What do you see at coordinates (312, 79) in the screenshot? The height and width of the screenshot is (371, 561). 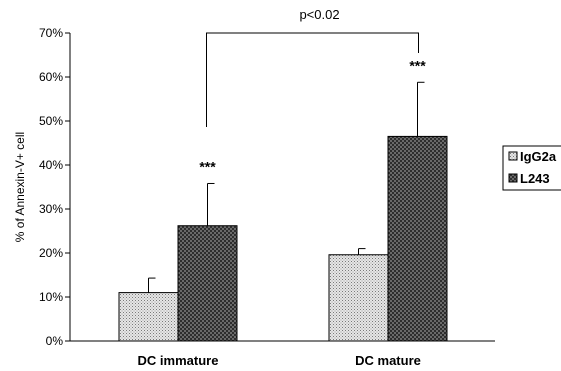 I see `bracket-line` at bounding box center [312, 79].